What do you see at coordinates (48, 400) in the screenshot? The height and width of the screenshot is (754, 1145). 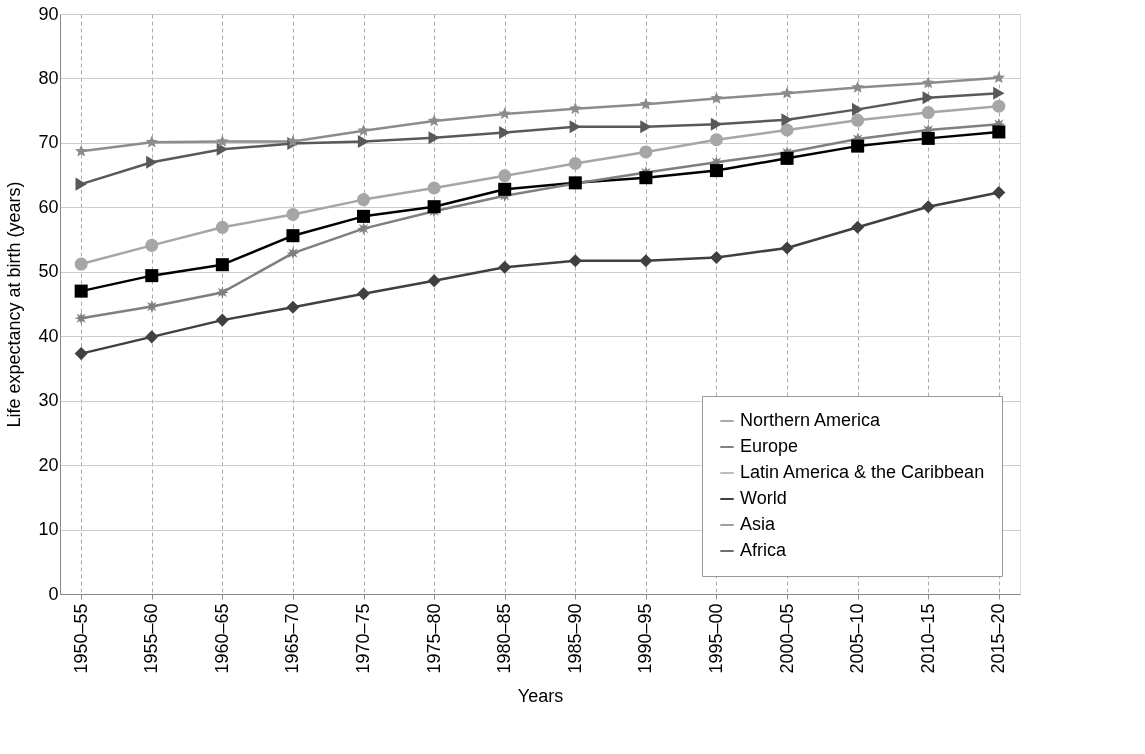 I see `y-tick-label: 30` at bounding box center [48, 400].